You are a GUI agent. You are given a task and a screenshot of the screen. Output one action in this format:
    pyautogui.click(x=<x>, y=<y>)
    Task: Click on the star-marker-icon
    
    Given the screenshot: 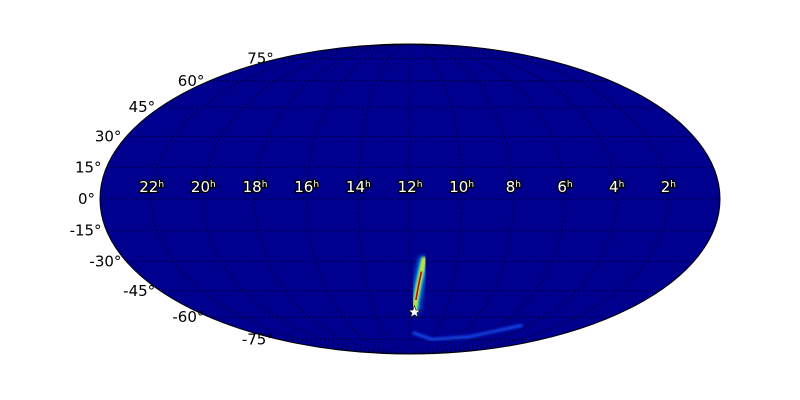 What is the action you would take?
    pyautogui.click(x=414, y=311)
    